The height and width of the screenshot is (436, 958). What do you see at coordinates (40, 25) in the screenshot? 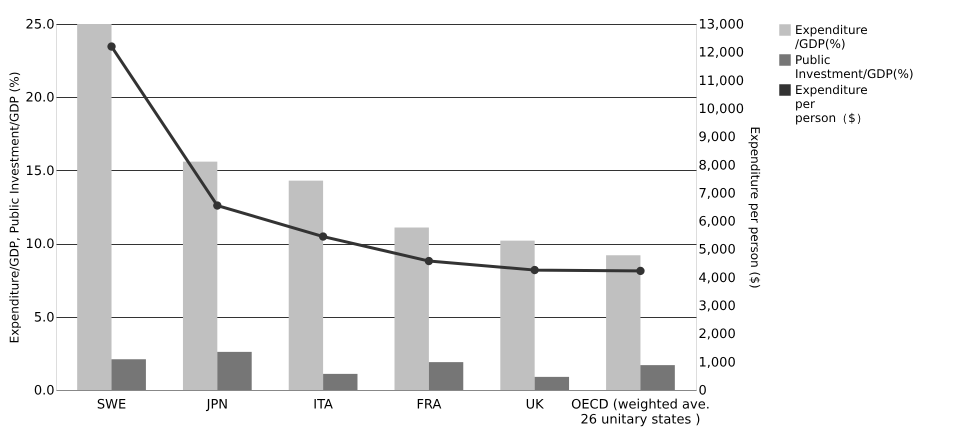
I see `y-tick-label: 25.0` at bounding box center [40, 25].